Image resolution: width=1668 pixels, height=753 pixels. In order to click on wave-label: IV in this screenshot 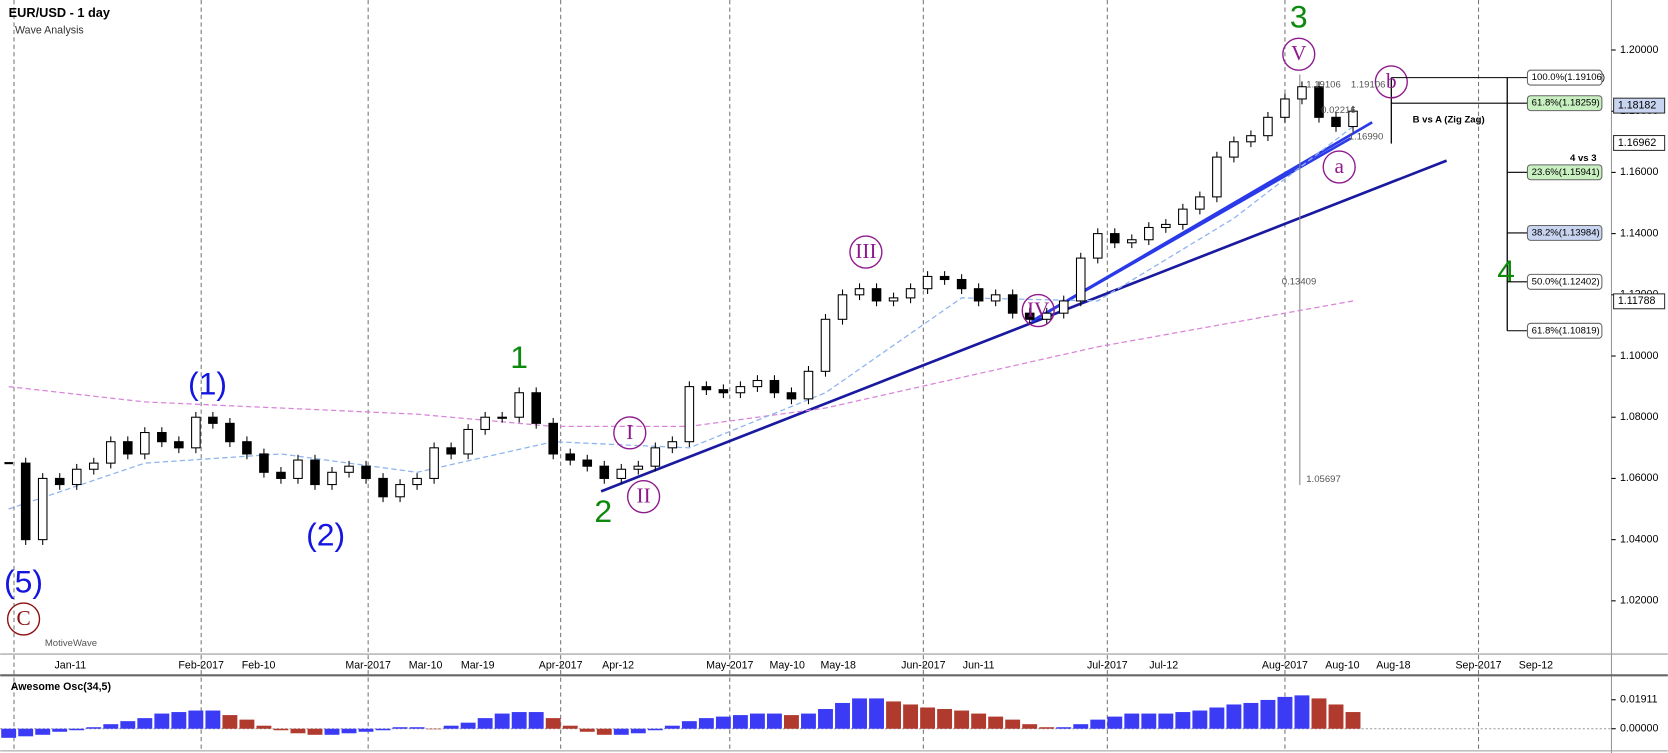, I will do `click(1038, 309)`.